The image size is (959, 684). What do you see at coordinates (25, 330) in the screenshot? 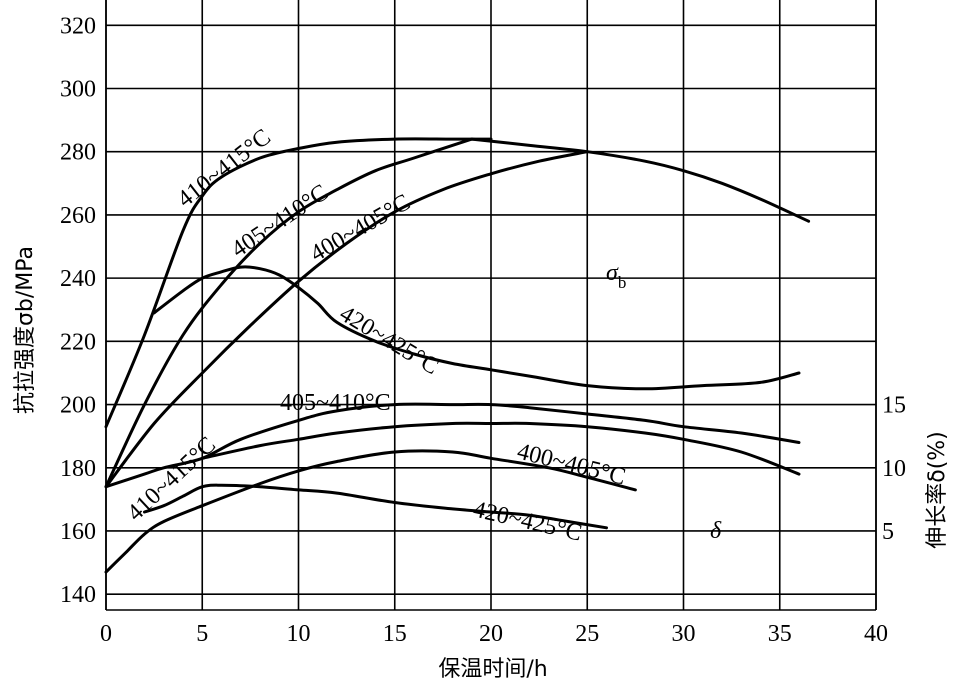
I see `y-axis-left-title: 抗拉强度σb/MPa` at bounding box center [25, 330].